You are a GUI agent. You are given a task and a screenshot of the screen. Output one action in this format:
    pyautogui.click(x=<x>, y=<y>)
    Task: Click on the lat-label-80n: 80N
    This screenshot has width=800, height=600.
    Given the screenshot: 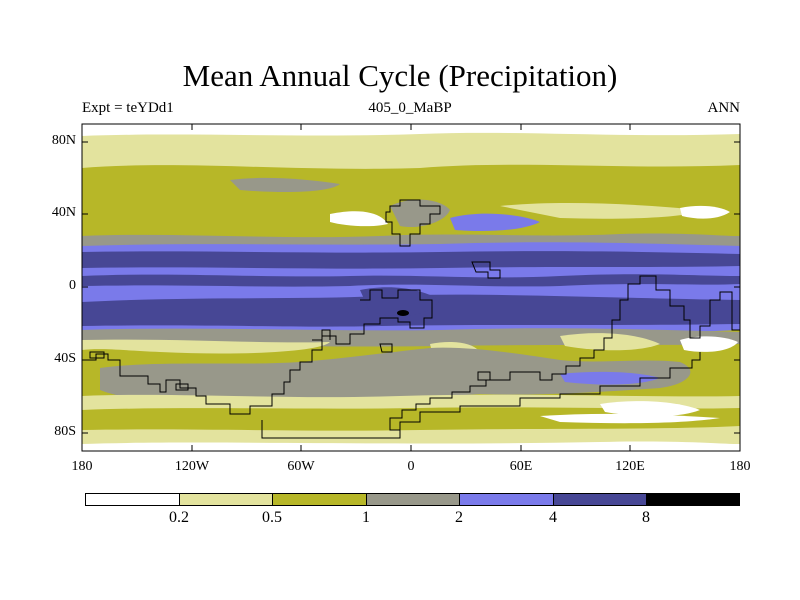 What is the action you would take?
    pyautogui.click(x=63, y=140)
    